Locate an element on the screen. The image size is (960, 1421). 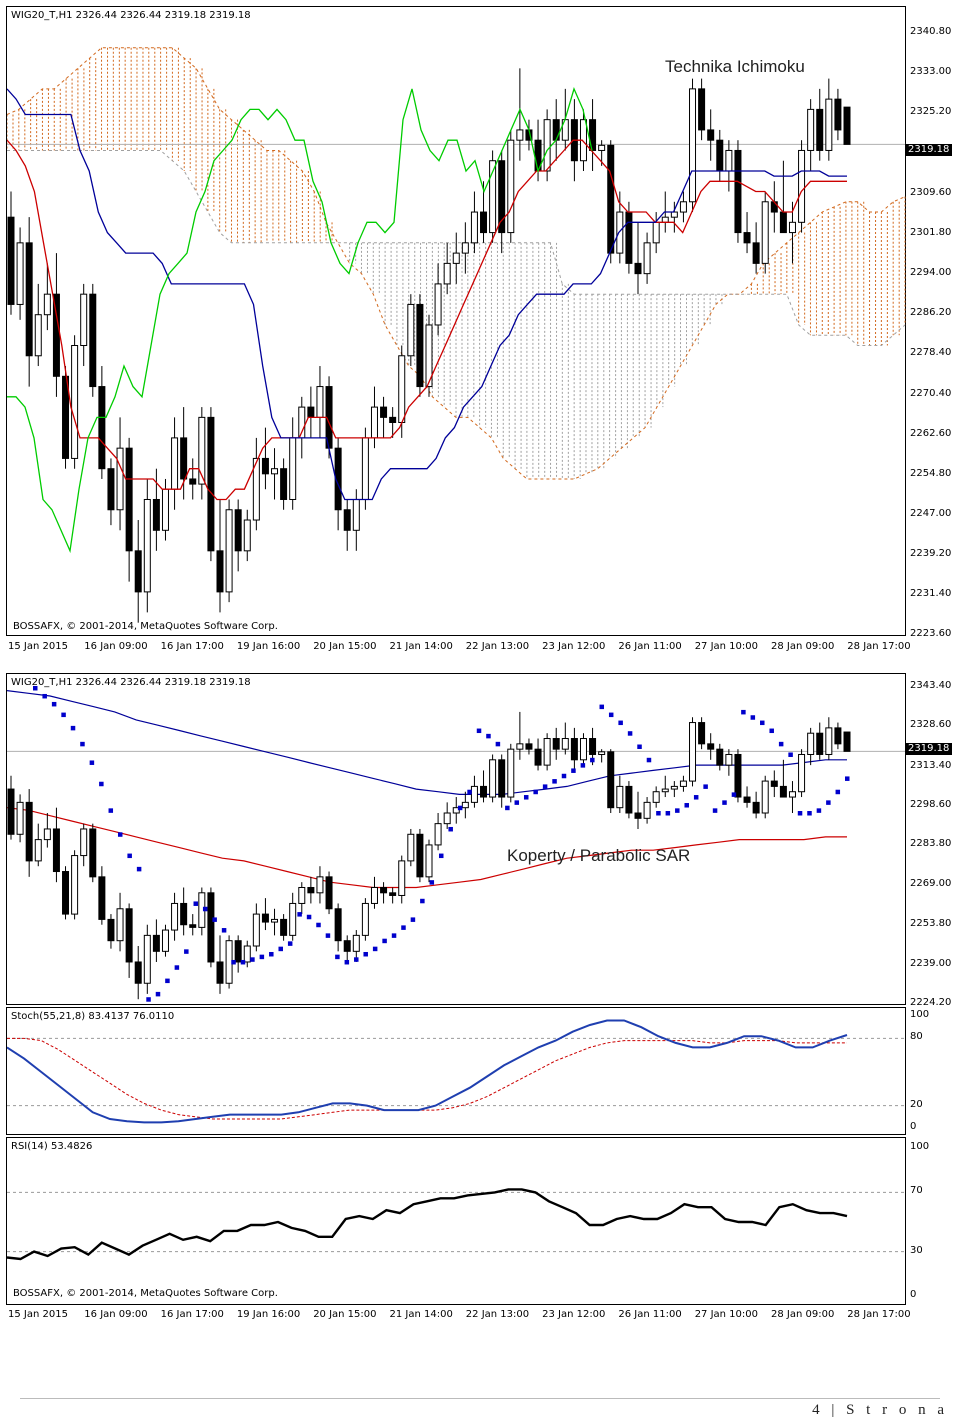
x-tick-label: 19 Jan 16:00 is located at coordinates (268, 1314).